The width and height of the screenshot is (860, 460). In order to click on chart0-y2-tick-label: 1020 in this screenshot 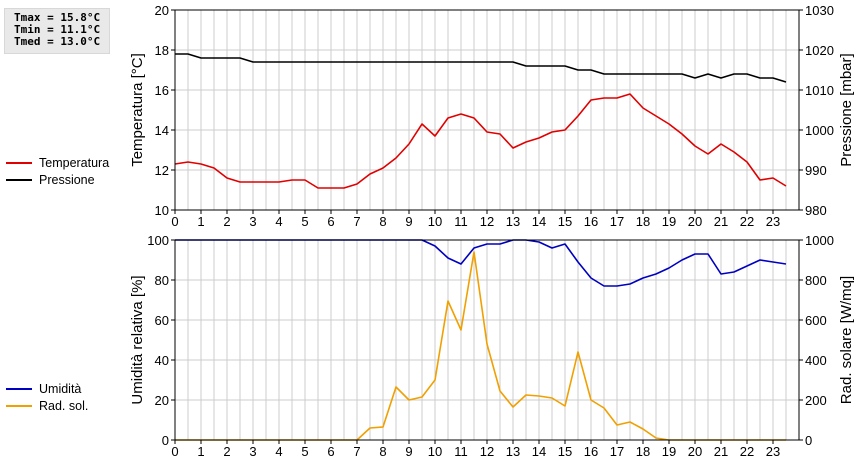, I will do `click(819, 50)`.